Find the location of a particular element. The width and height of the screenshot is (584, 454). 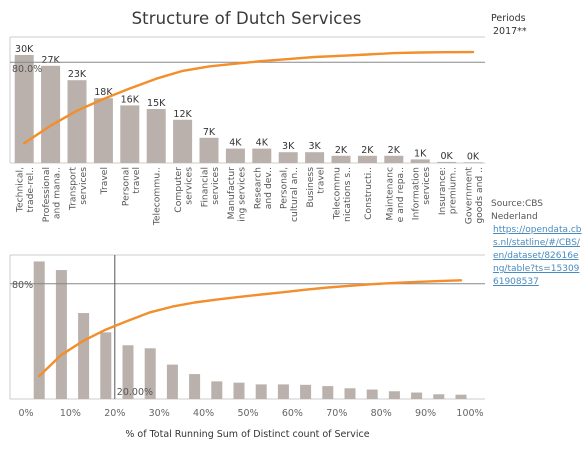

top-category-label-line: Telecommu.. is located at coordinates (157, 196).